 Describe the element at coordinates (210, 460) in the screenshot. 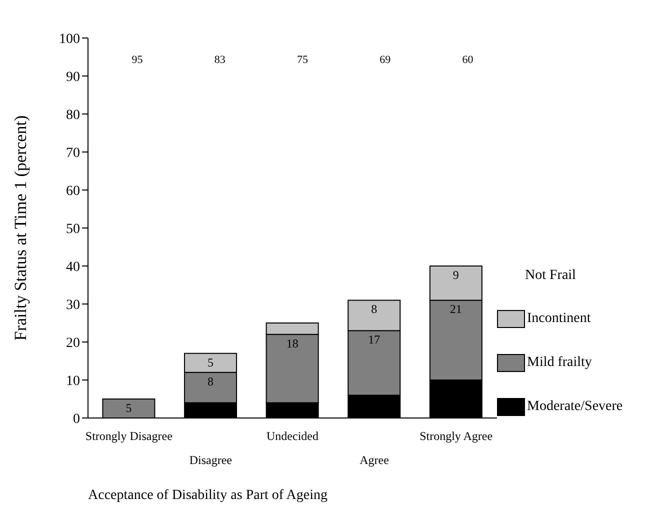

I see `x-tick-label: Disagree` at that location.